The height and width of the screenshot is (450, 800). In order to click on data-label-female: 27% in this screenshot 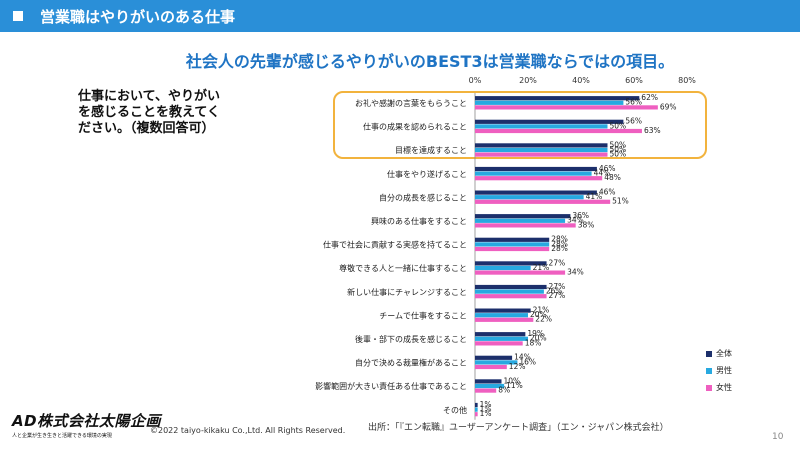, I will do `click(557, 295)`.